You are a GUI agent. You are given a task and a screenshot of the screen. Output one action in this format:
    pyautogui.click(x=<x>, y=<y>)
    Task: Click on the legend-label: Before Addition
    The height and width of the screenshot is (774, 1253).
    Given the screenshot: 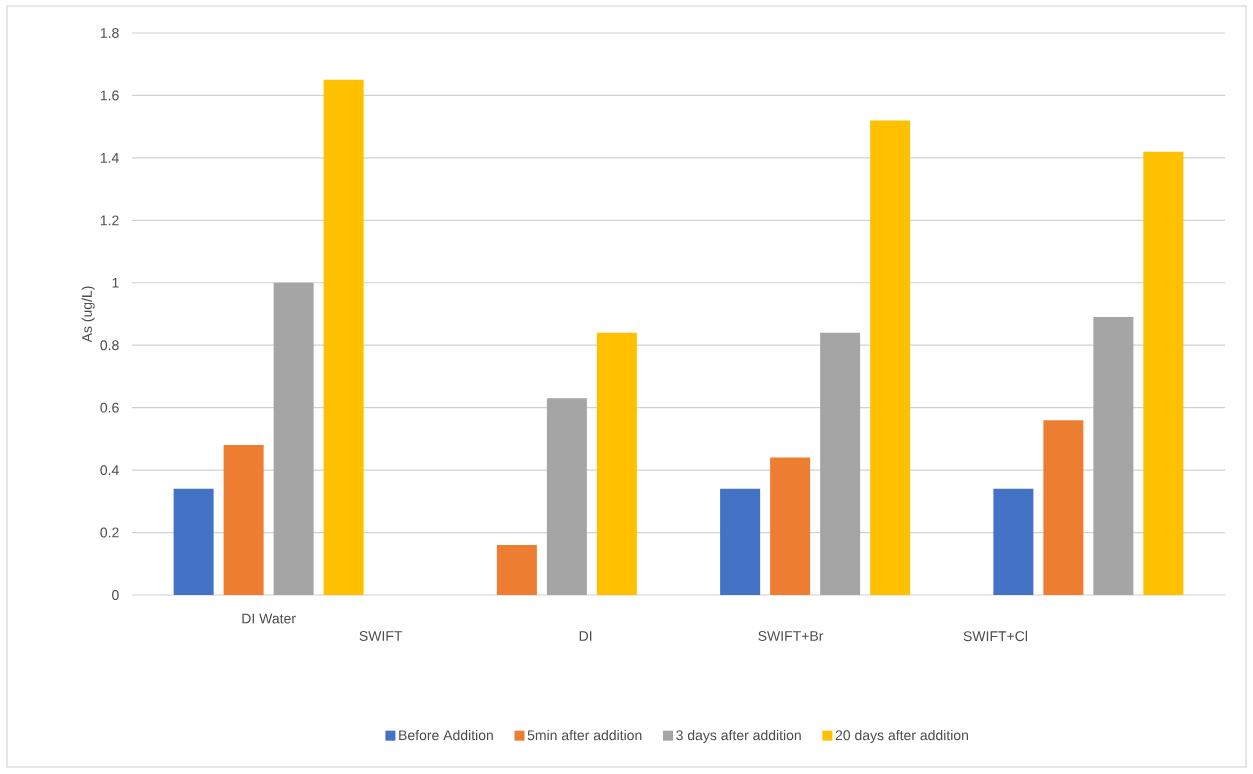 What is the action you would take?
    pyautogui.click(x=446, y=735)
    